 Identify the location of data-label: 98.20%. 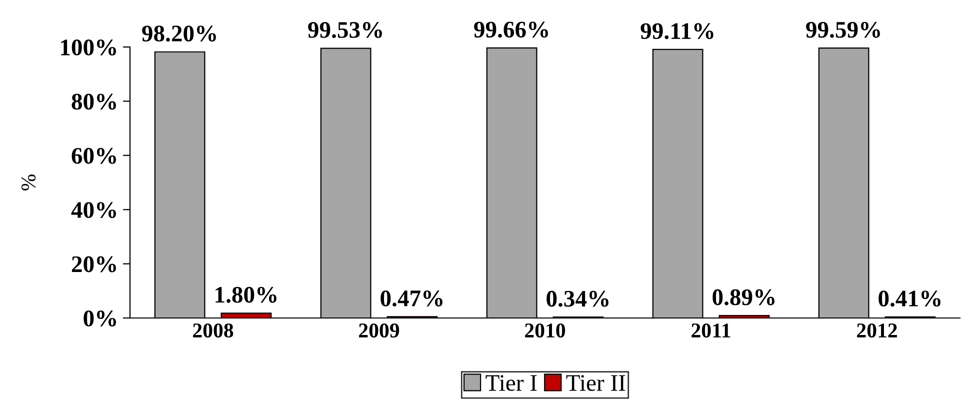
(179, 34).